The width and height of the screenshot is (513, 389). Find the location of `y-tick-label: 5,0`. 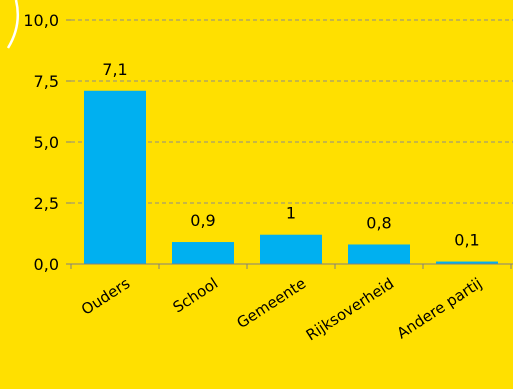

y-tick-label: 5,0 is located at coordinates (46, 142).